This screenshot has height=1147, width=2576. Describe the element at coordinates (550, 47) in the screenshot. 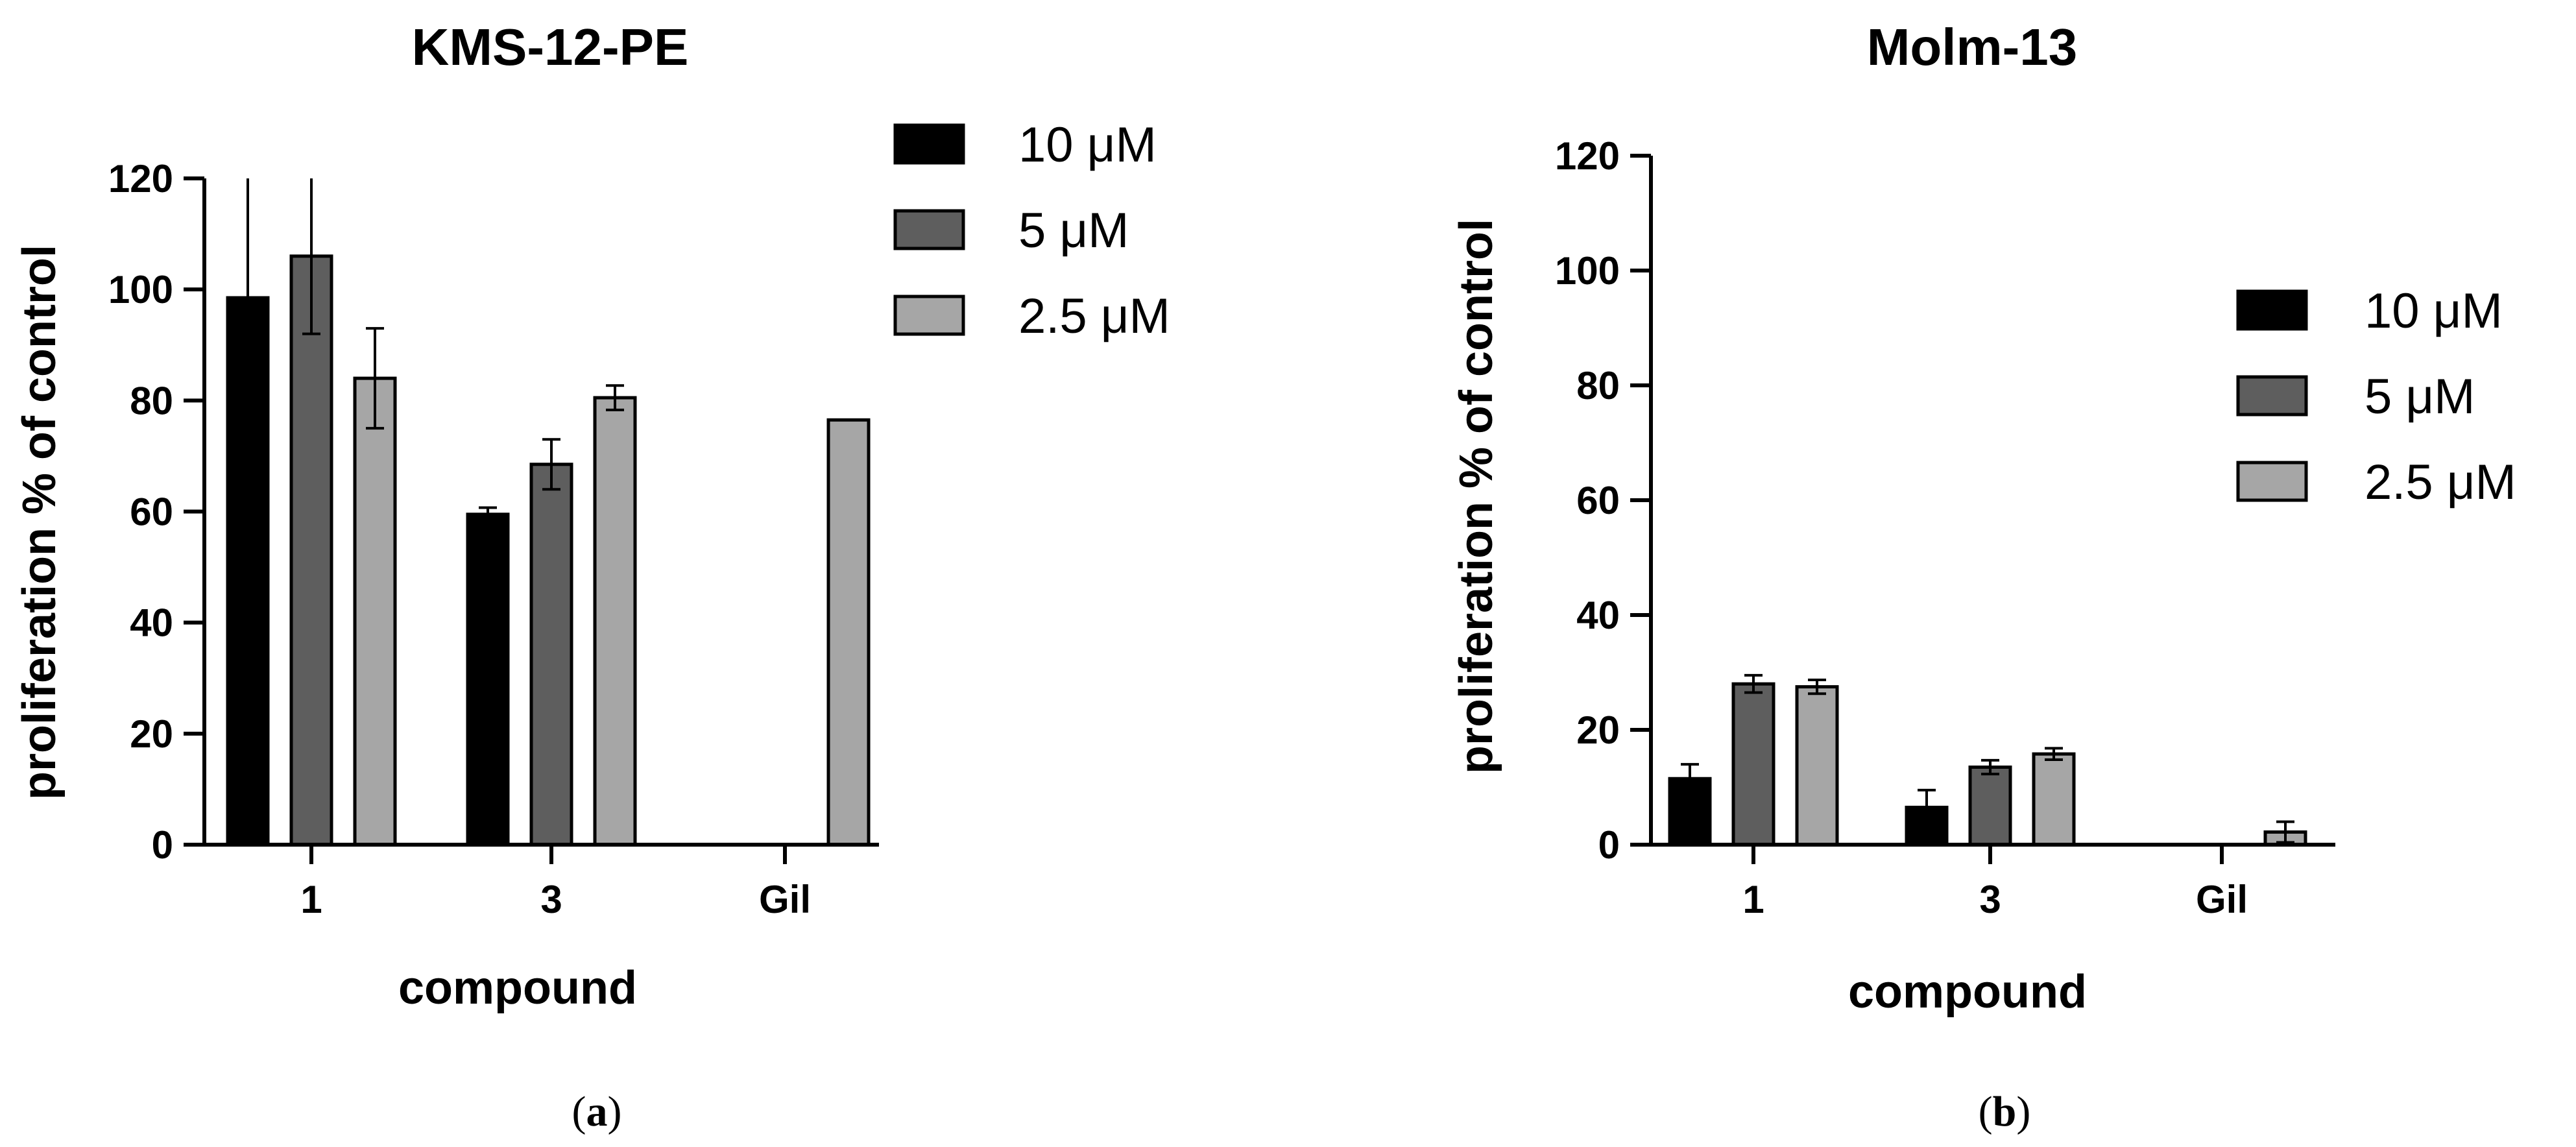

I see `chart-title: KMS-12-PE` at that location.